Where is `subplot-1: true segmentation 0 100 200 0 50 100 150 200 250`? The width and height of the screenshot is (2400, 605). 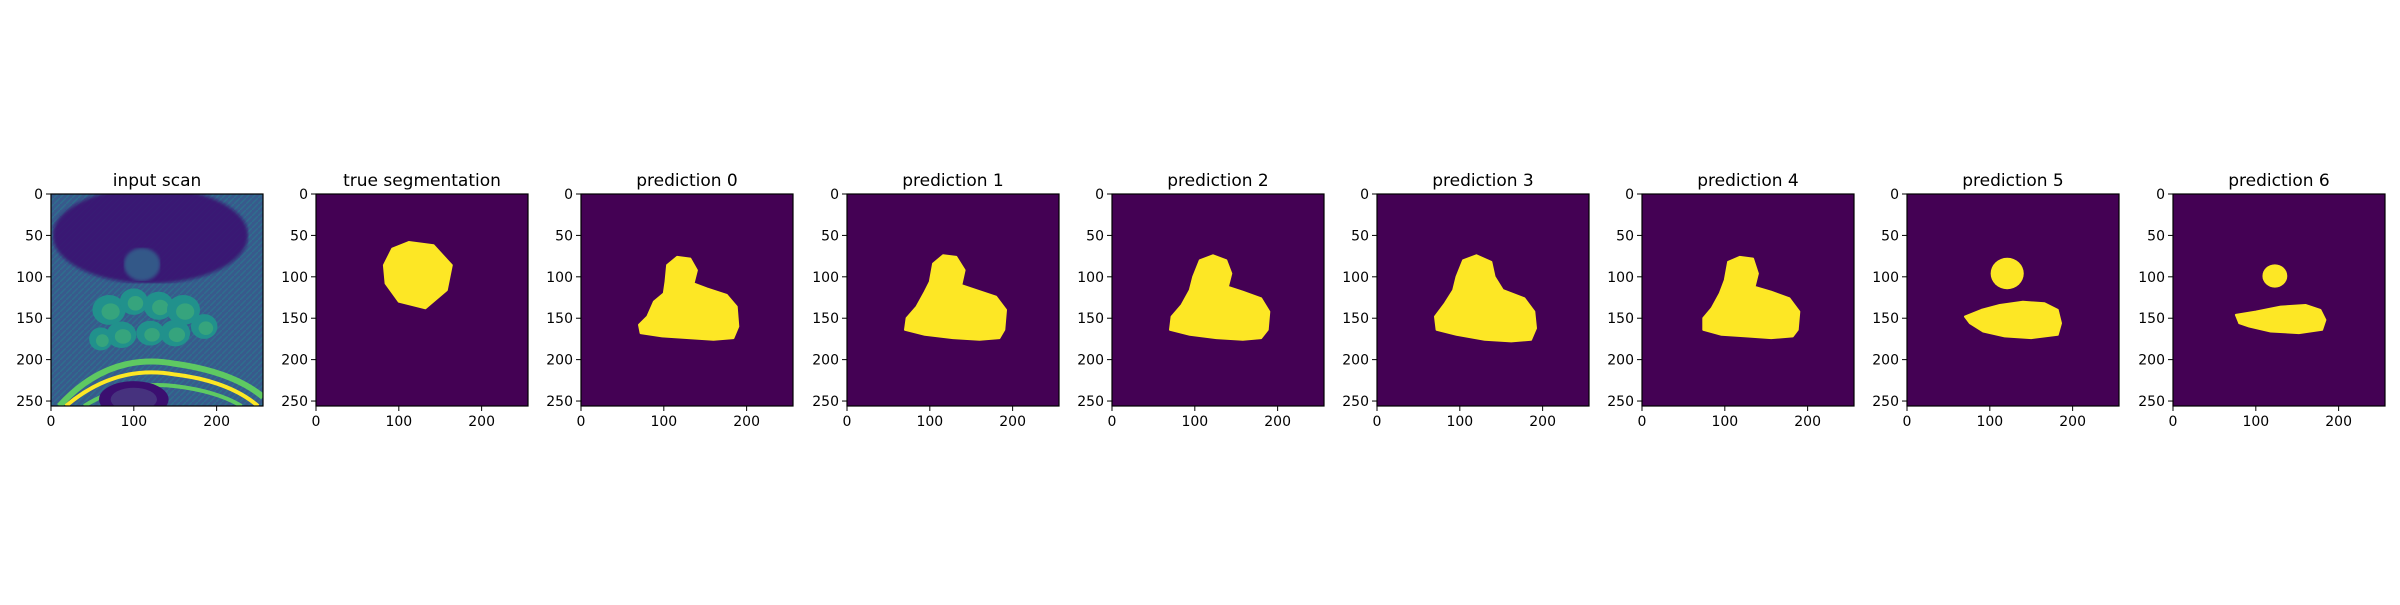 subplot-1: true segmentation 0 100 200 0 50 100 150 200 250 is located at coordinates (405, 300).